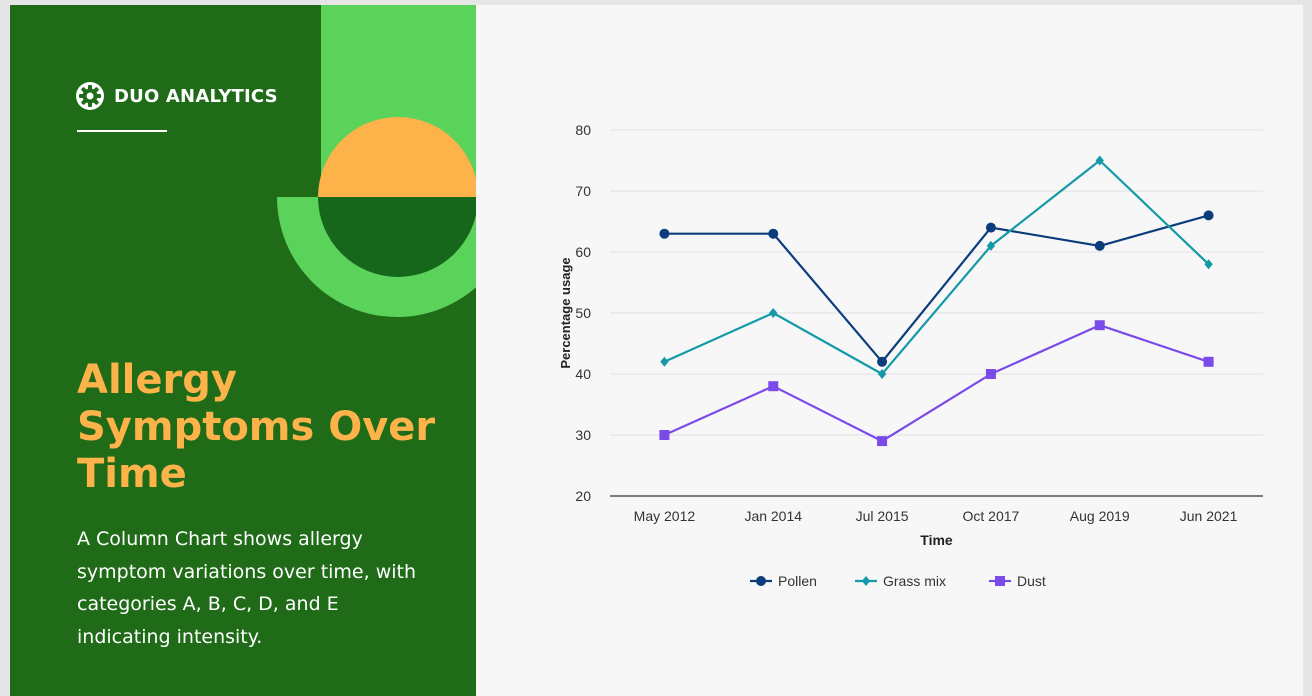 The height and width of the screenshot is (696, 1312). I want to click on orange-semicircle-shape, so click(397, 157).